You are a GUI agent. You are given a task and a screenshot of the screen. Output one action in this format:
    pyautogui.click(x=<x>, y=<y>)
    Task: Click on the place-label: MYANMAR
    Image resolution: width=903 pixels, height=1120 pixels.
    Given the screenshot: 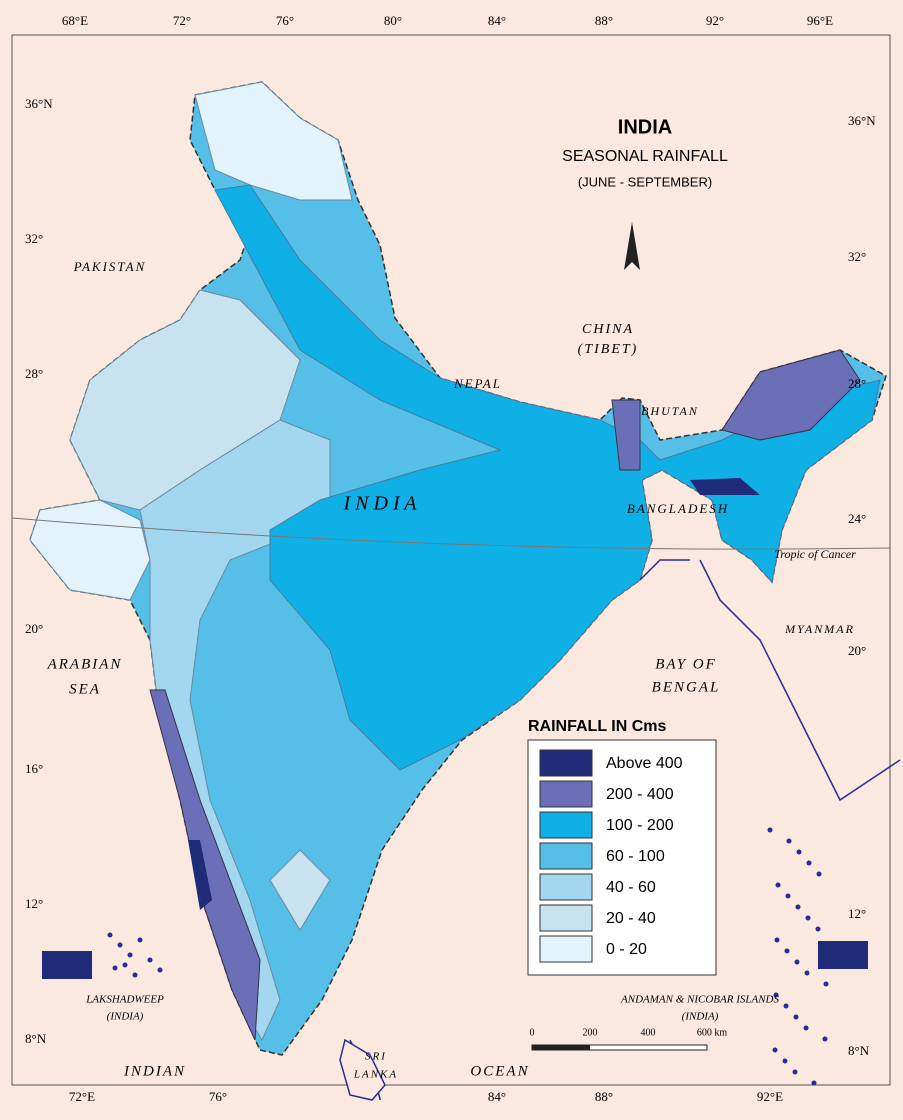 What is the action you would take?
    pyautogui.click(x=819, y=629)
    